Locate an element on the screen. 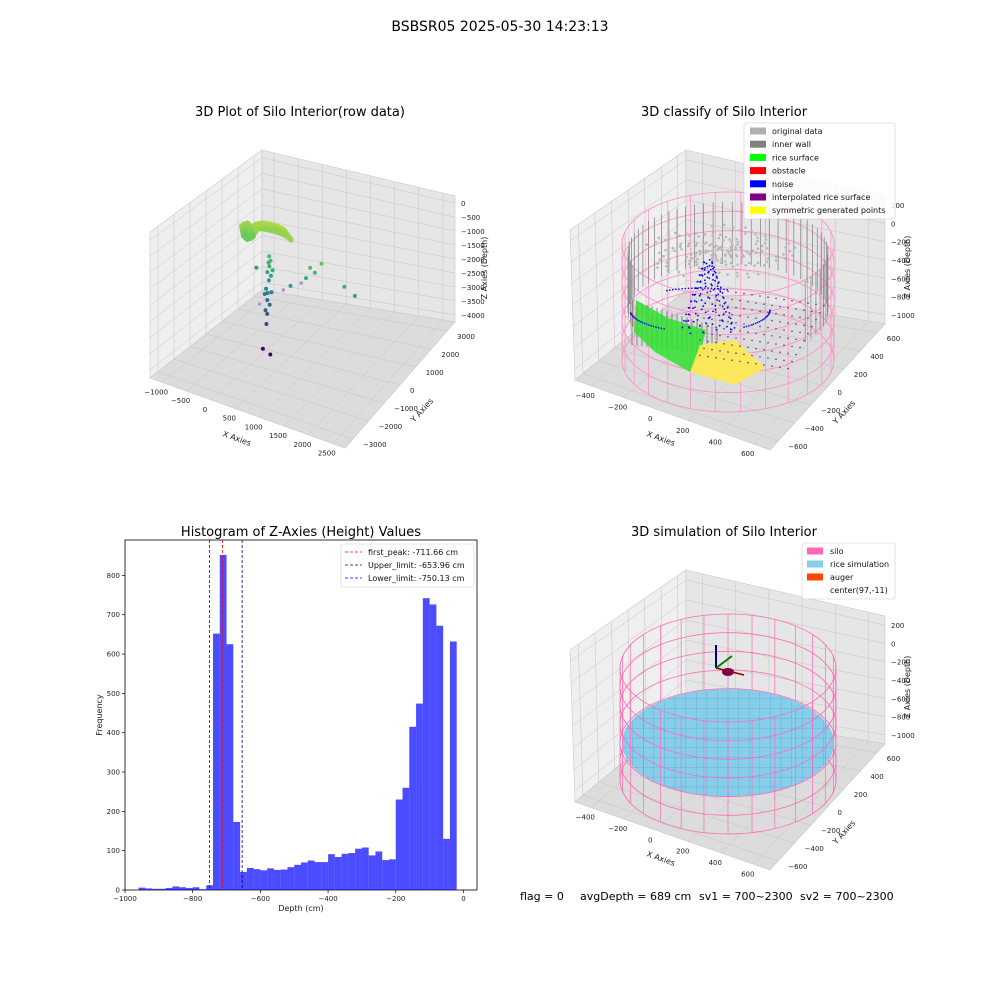 Image resolution: width=1000 pixels, height=1000 pixels. y-tick-label: −3000 is located at coordinates (375, 445).